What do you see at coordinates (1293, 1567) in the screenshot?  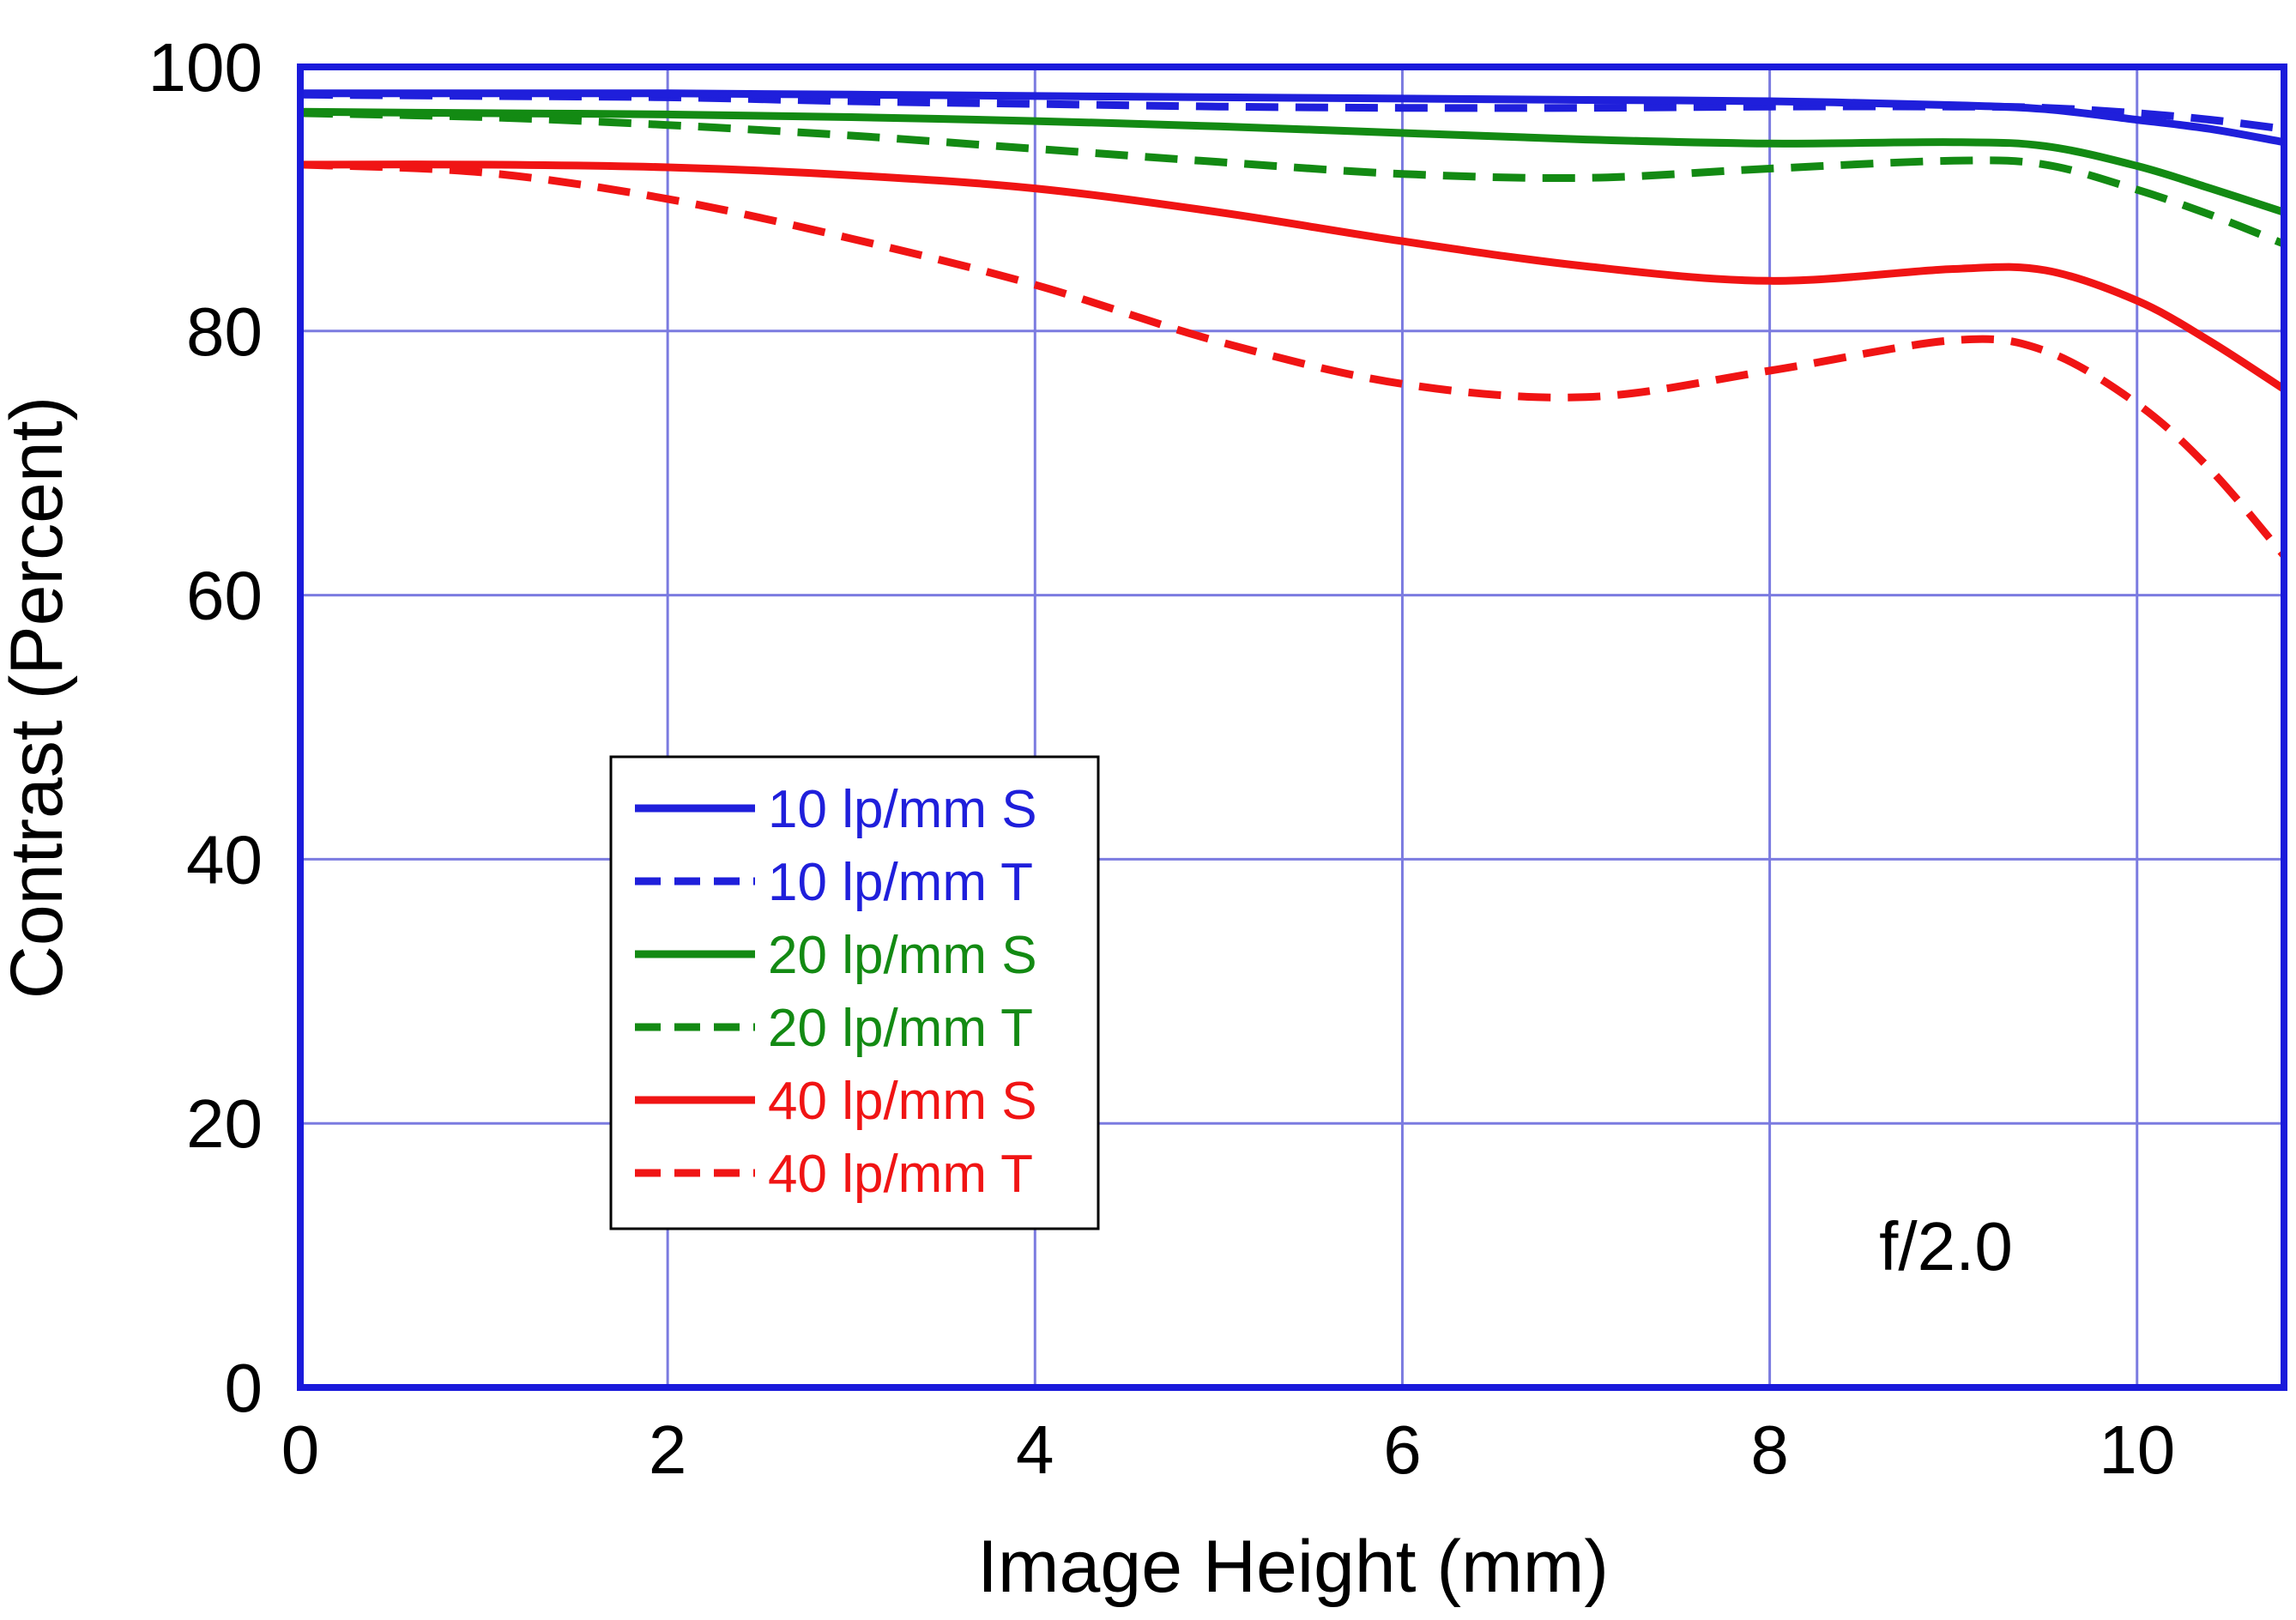 I see `x-axis-title: Image Height (mm)` at bounding box center [1293, 1567].